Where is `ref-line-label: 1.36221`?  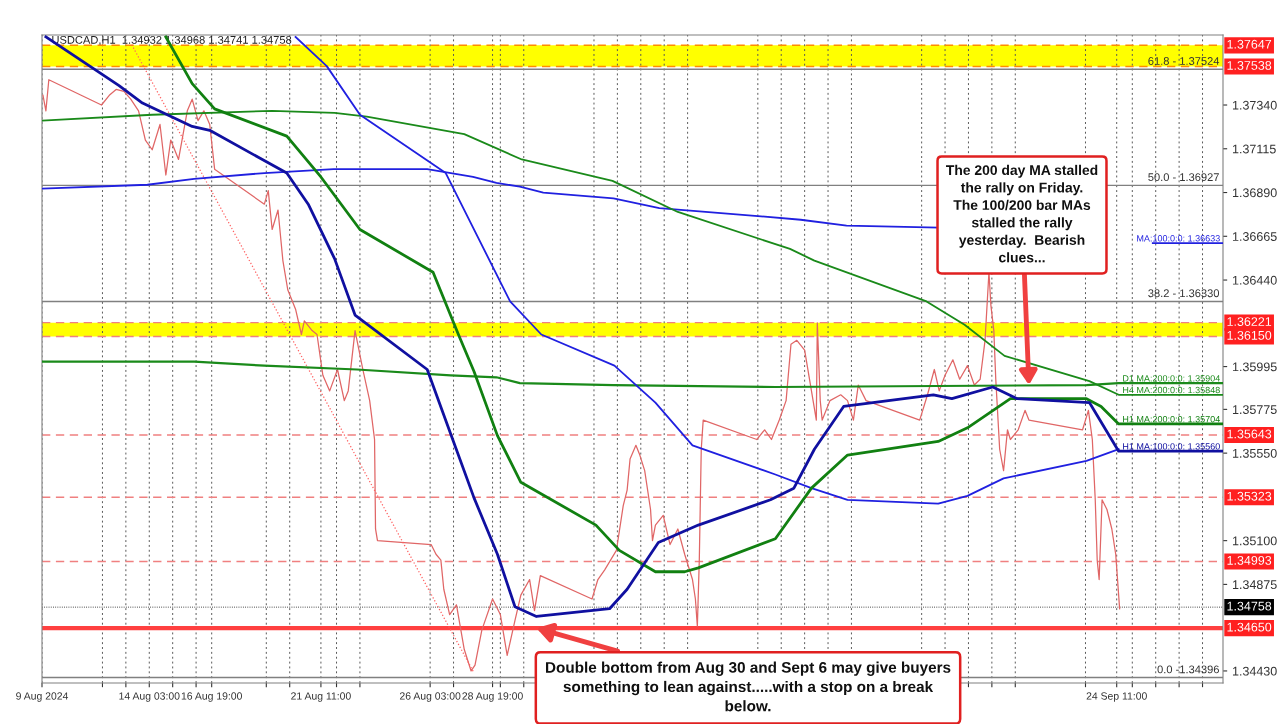
ref-line-label: 1.36221 is located at coordinates (1249, 321).